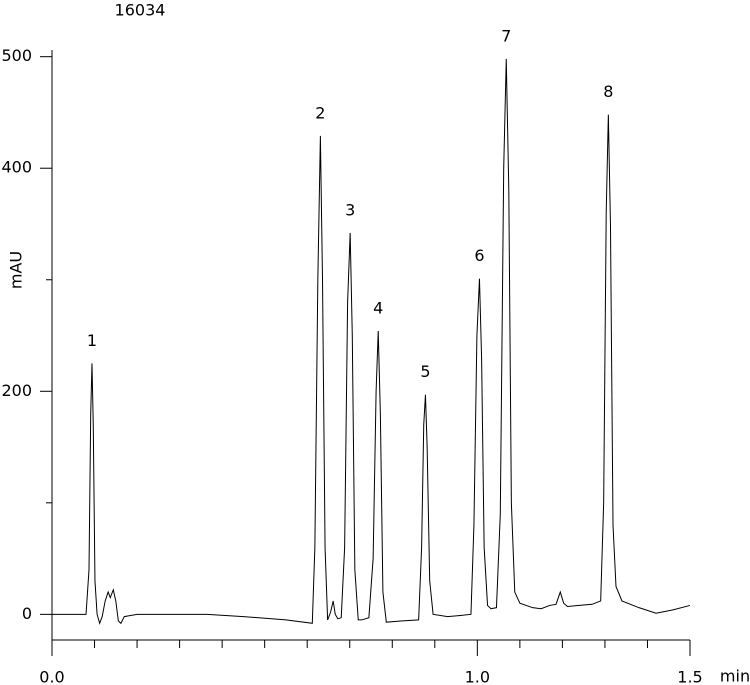 Image resolution: width=750 pixels, height=685 pixels. What do you see at coordinates (735, 676) in the screenshot?
I see `x-axis-label: min` at bounding box center [735, 676].